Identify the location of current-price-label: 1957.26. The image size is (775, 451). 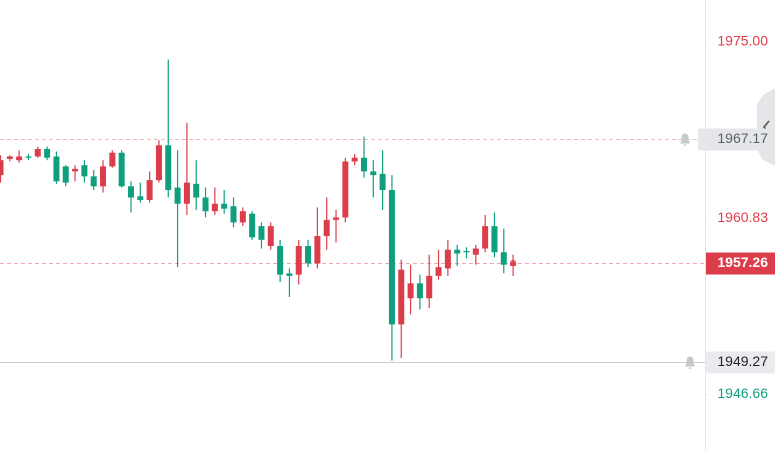
(742, 262).